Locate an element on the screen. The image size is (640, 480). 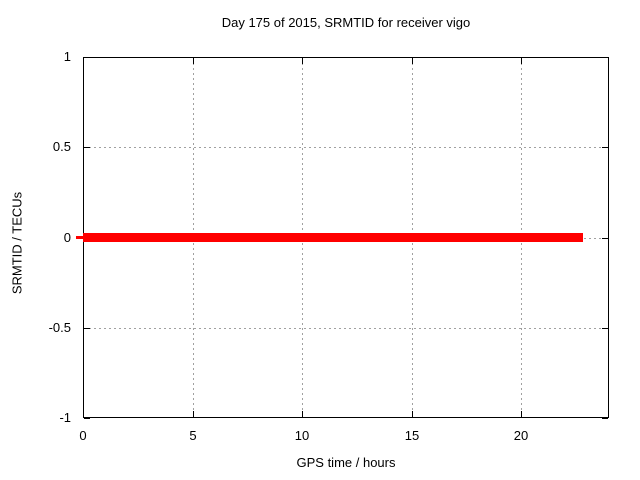
y-tick-label: -1 is located at coordinates (65, 417).